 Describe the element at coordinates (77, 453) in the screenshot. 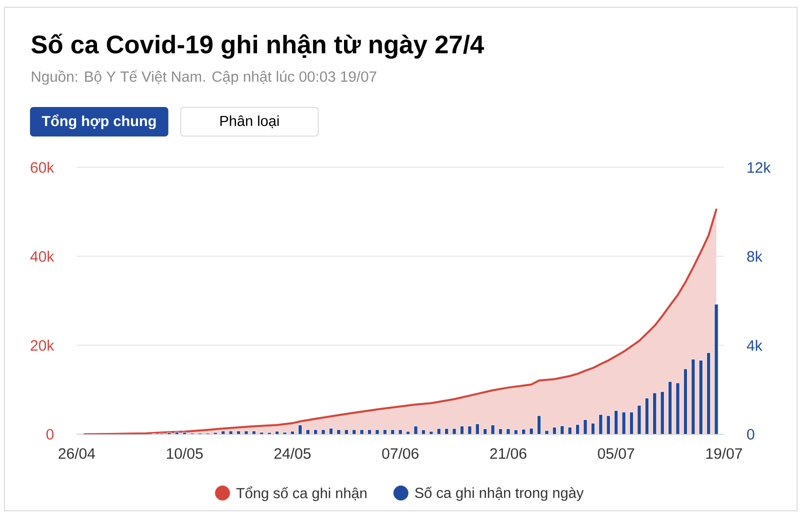

I see `x-tick-label: 26/04` at that location.